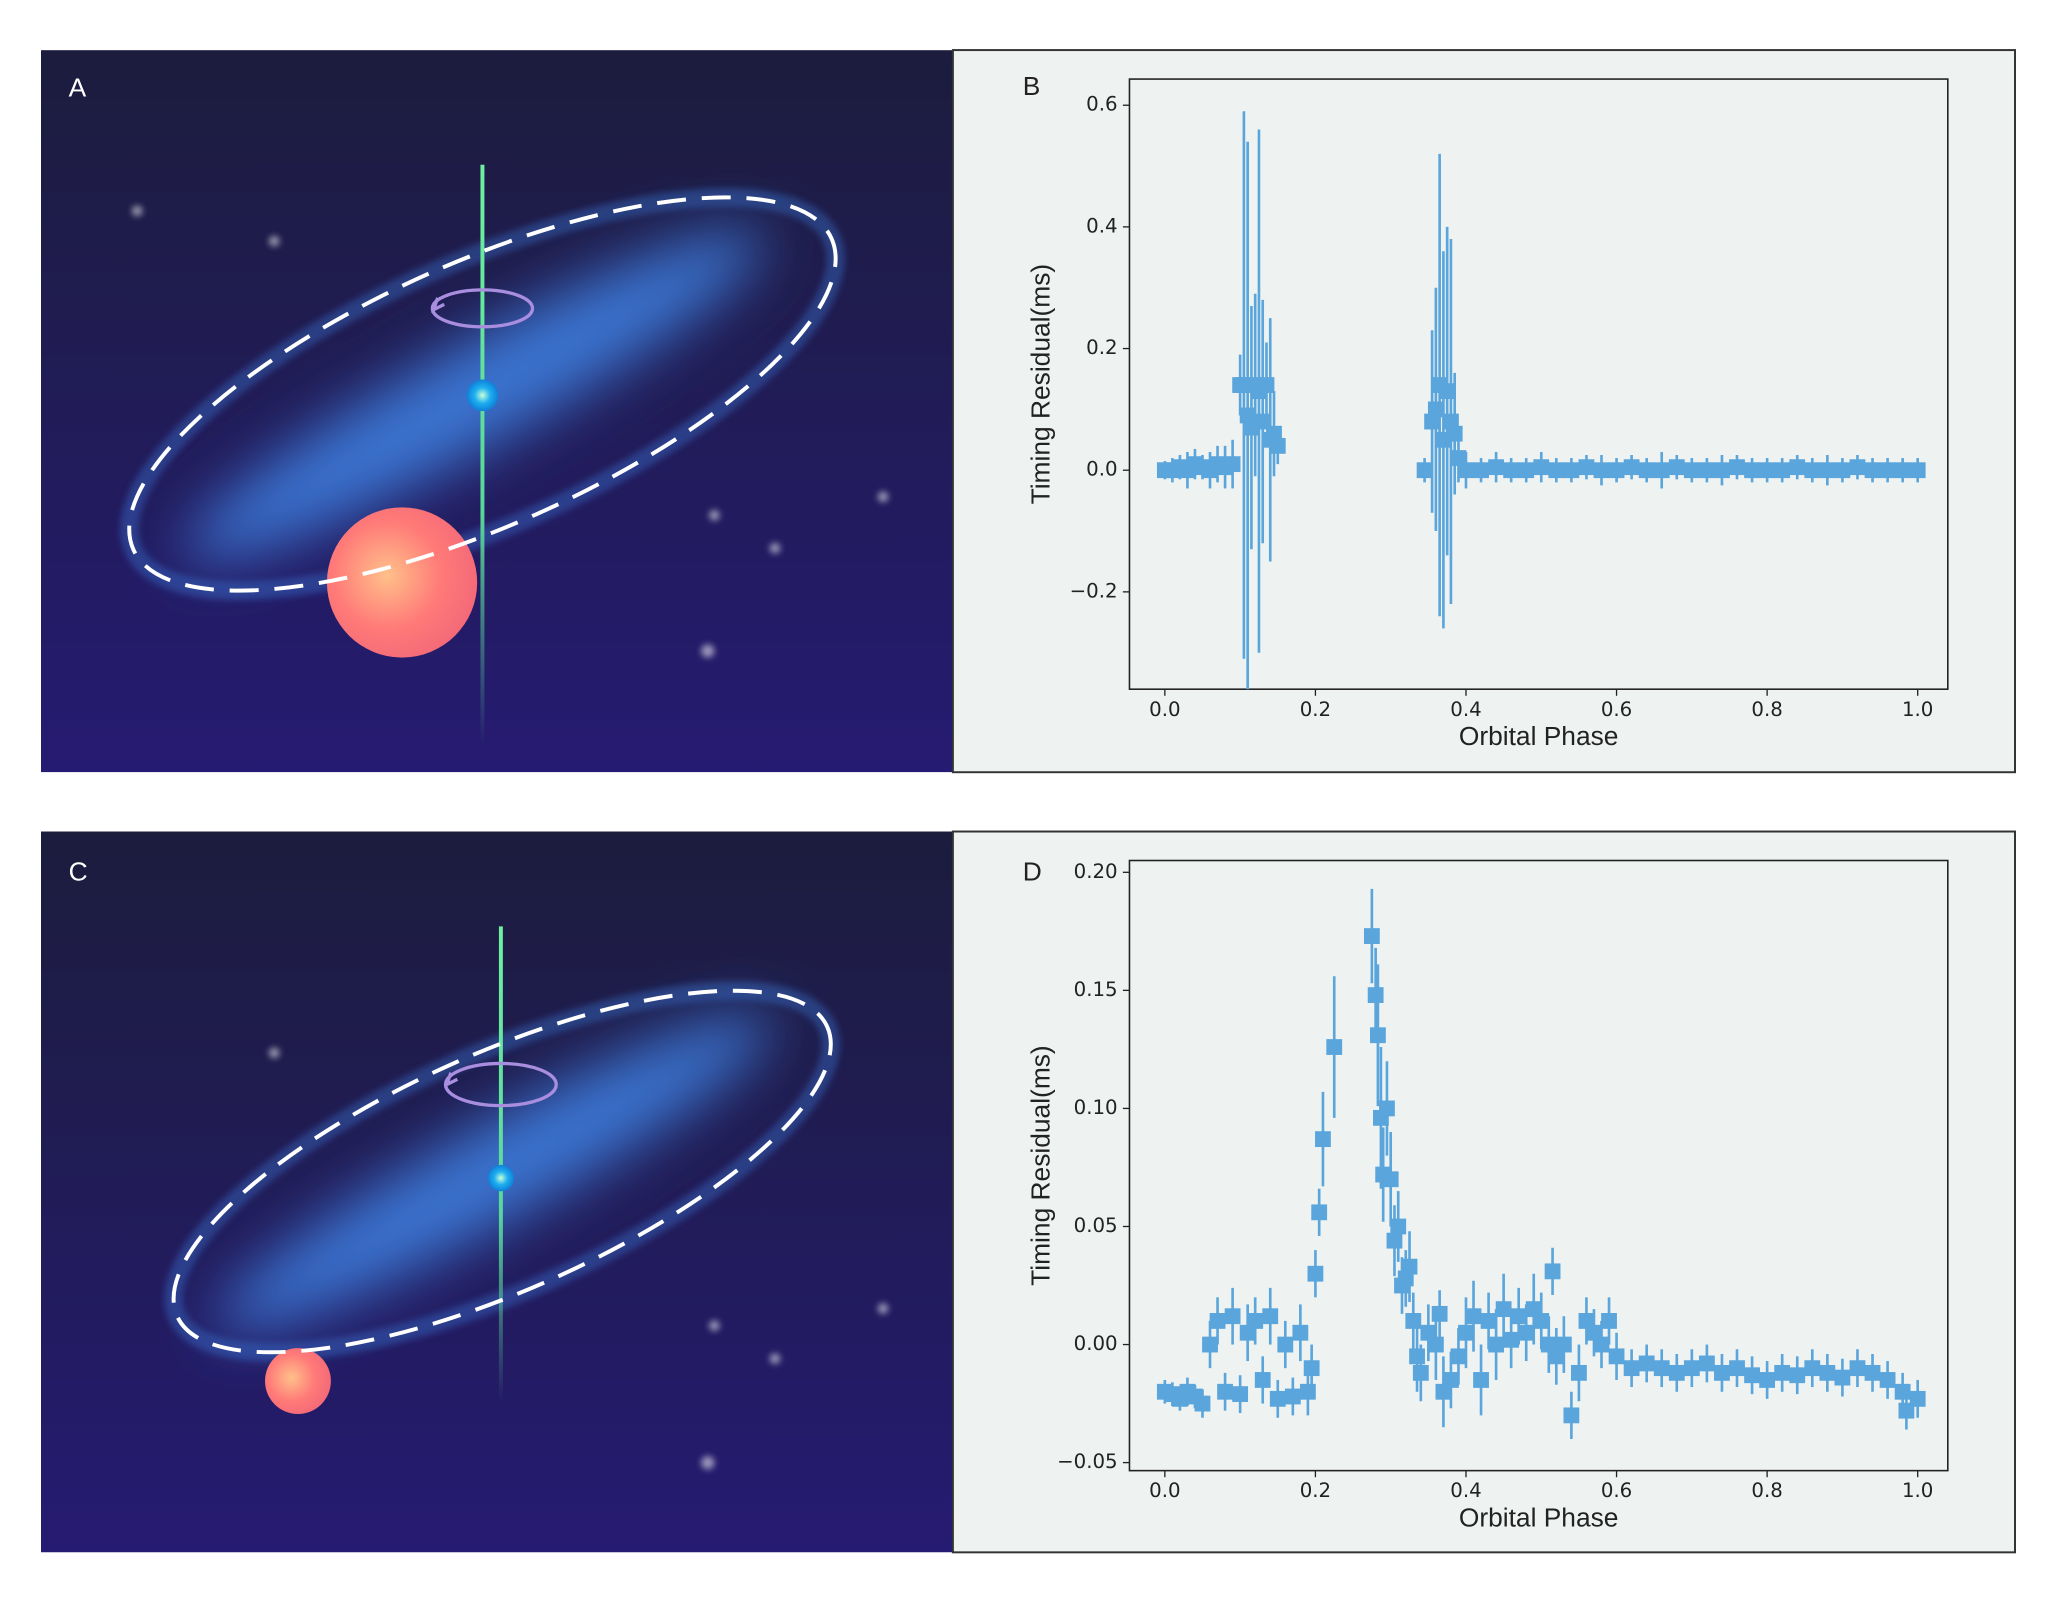 The image size is (2056, 1609). Describe the element at coordinates (1539, 736) in the screenshot. I see `x-axis-label: Orbital Phase` at that location.